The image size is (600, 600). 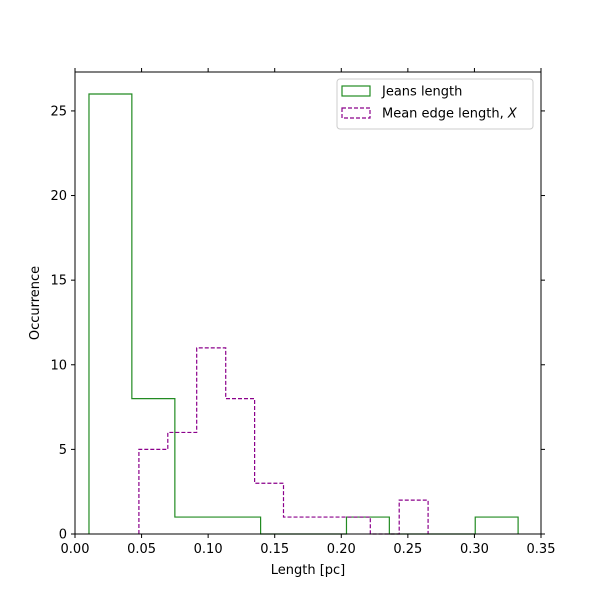 I want to click on legend: Jeans length Mean edge length, X, so click(x=435, y=104).